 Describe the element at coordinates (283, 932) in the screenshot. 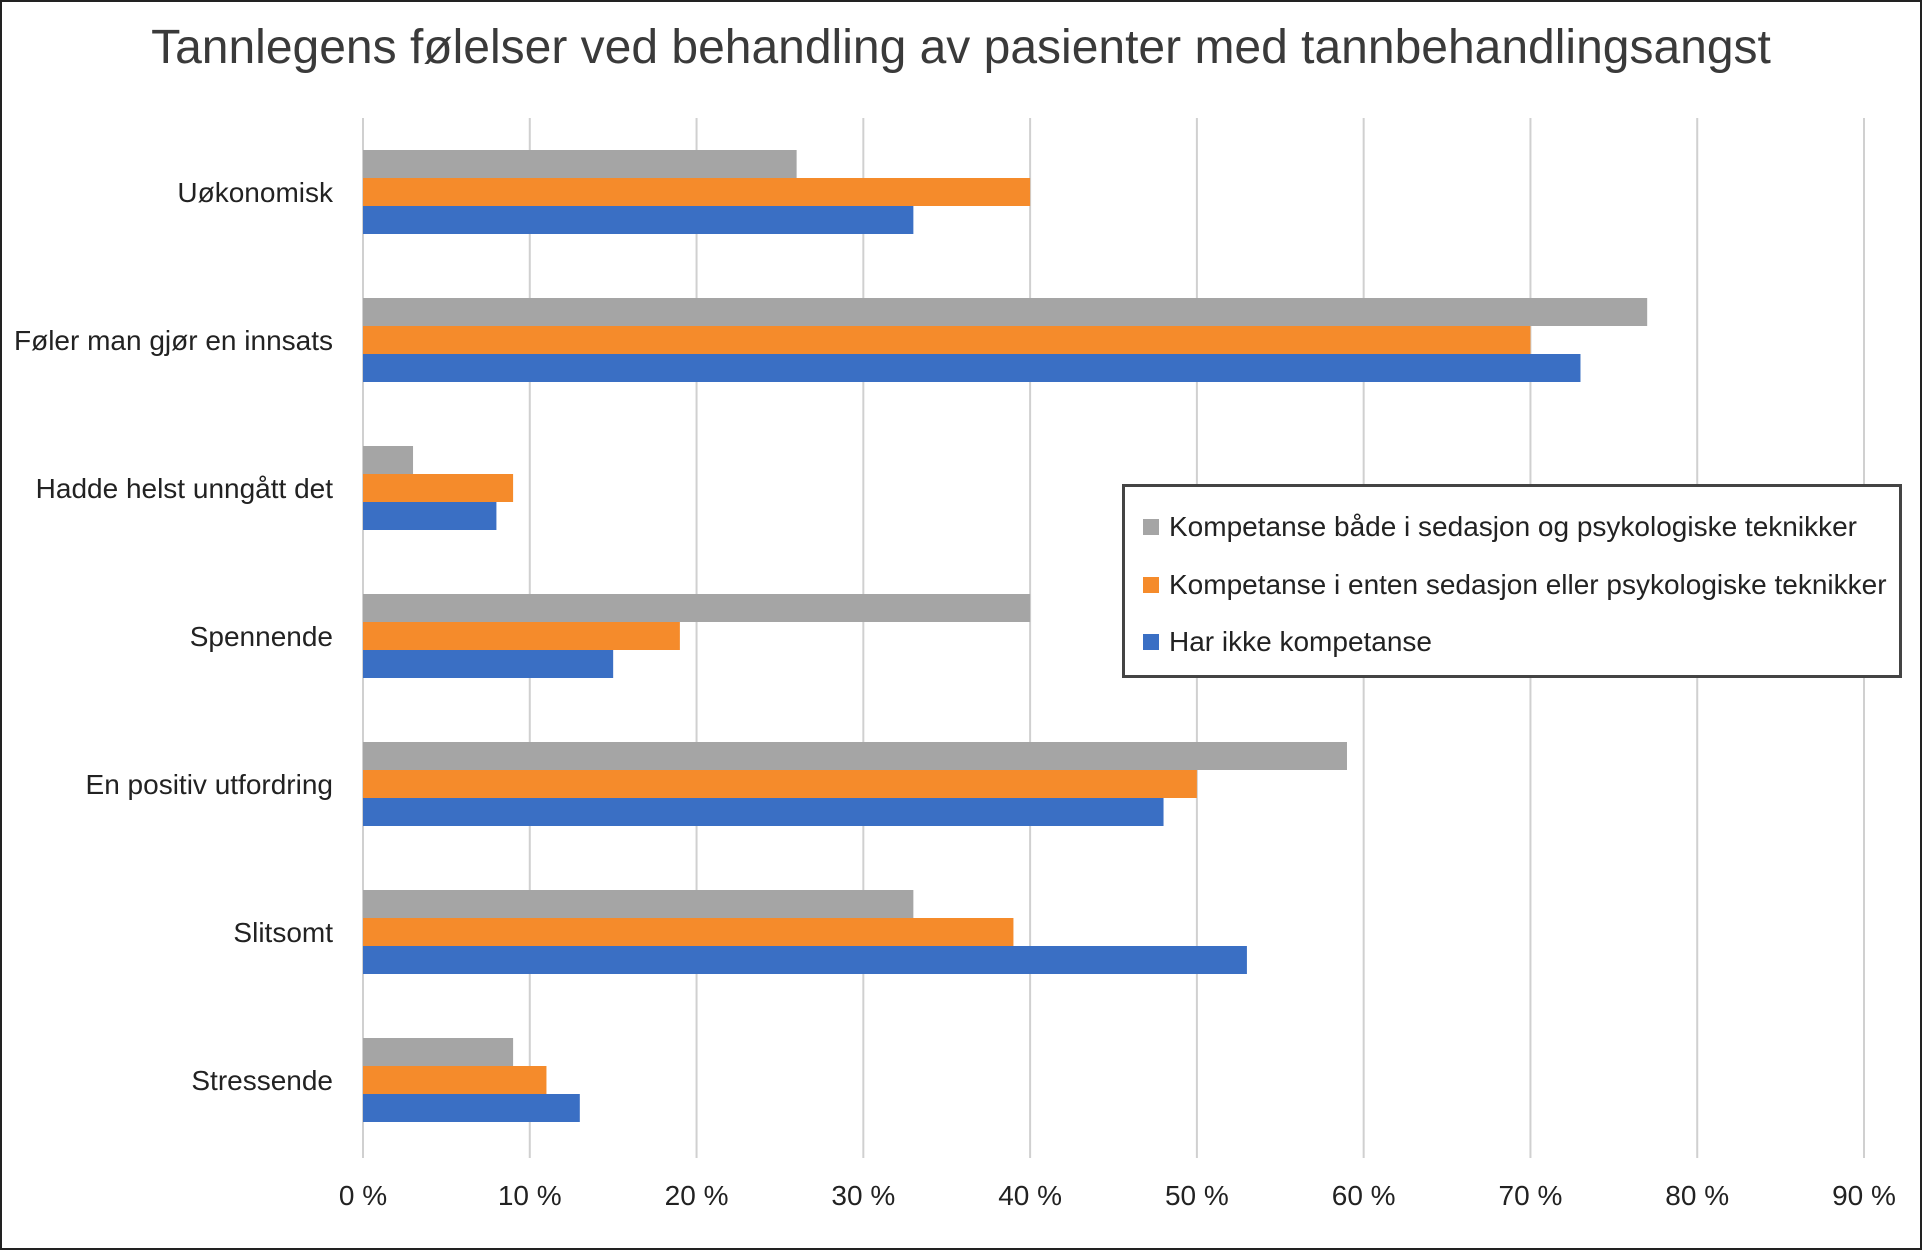

I see `category-label: Slitsomt` at that location.